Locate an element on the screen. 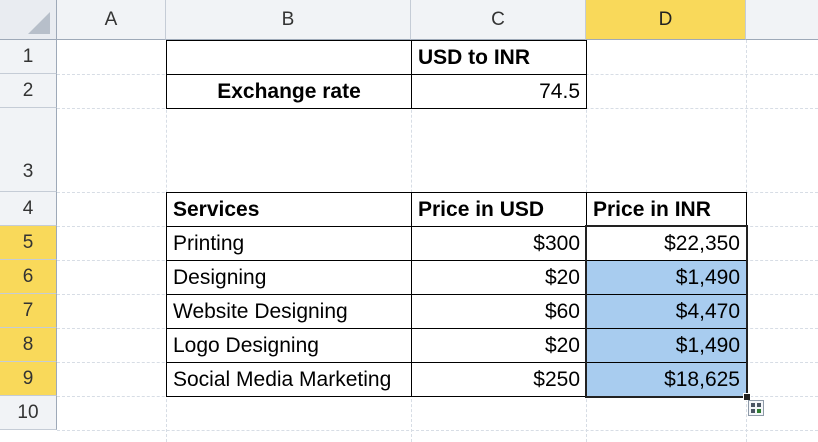  row-header-7: 7 is located at coordinates (28, 311).